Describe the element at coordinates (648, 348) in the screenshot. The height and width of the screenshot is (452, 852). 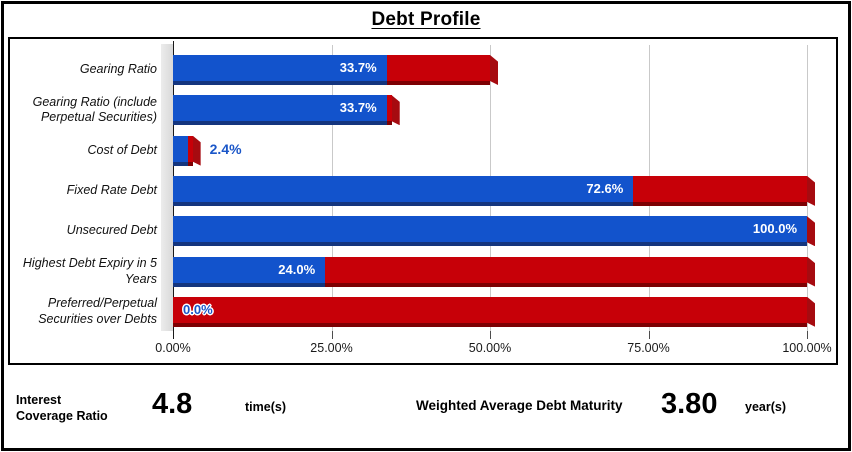
I see `x-axis-tick-label: 75.00%` at that location.